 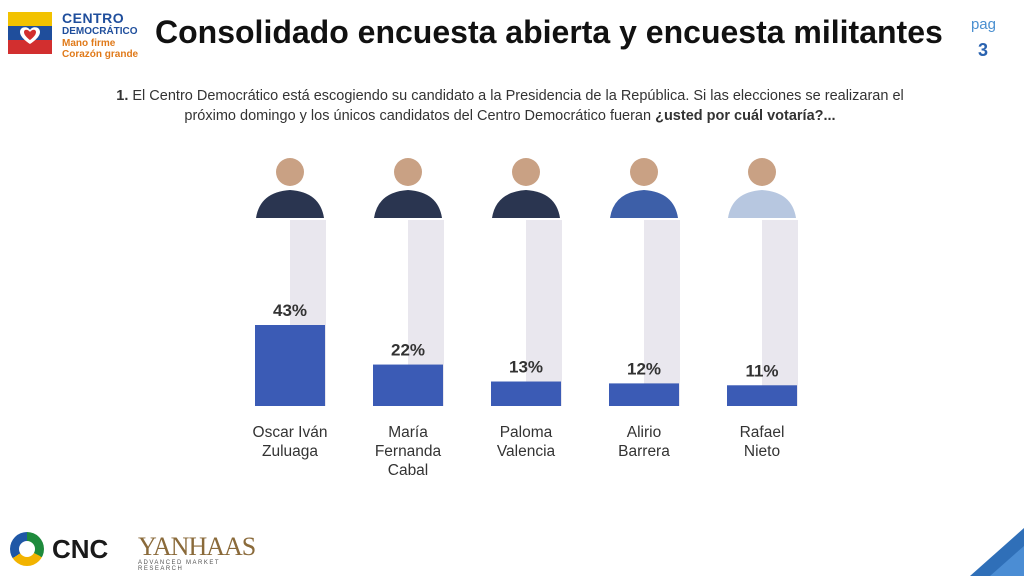 What do you see at coordinates (644, 442) in the screenshot?
I see `category-label: Alirio Barrera` at bounding box center [644, 442].